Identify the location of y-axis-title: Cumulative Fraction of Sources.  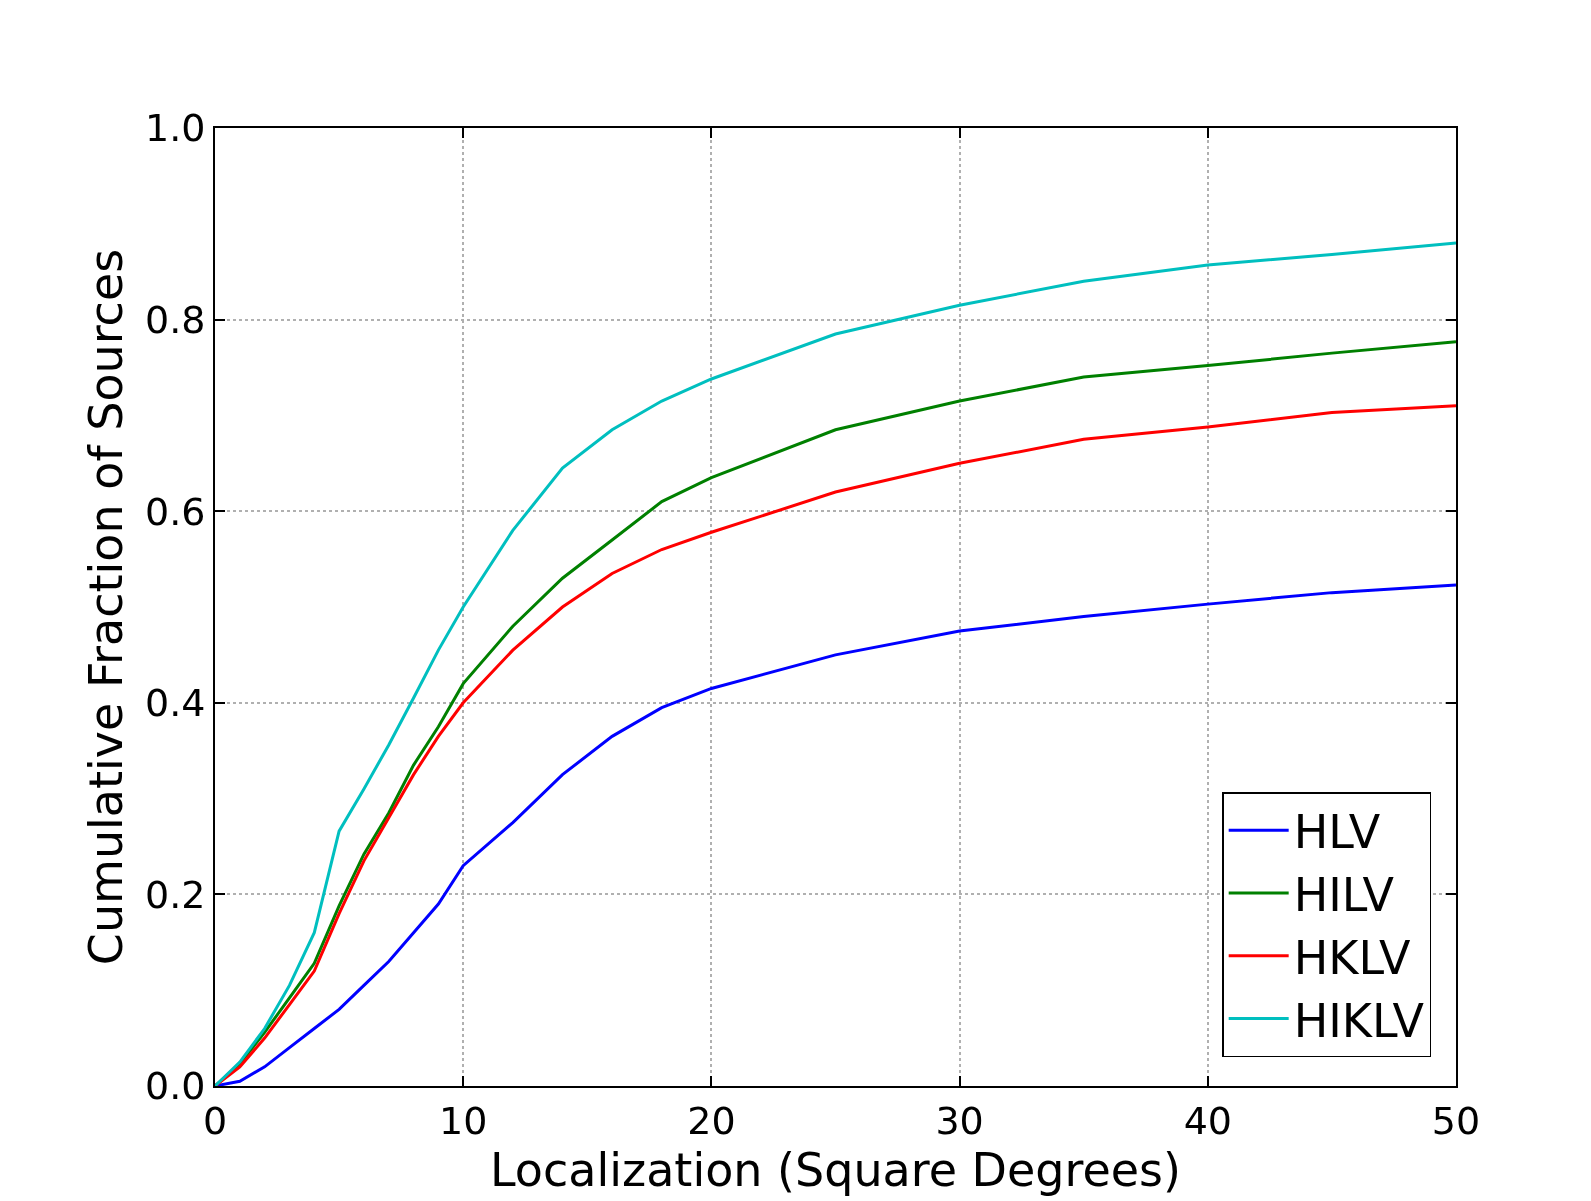
(105, 607).